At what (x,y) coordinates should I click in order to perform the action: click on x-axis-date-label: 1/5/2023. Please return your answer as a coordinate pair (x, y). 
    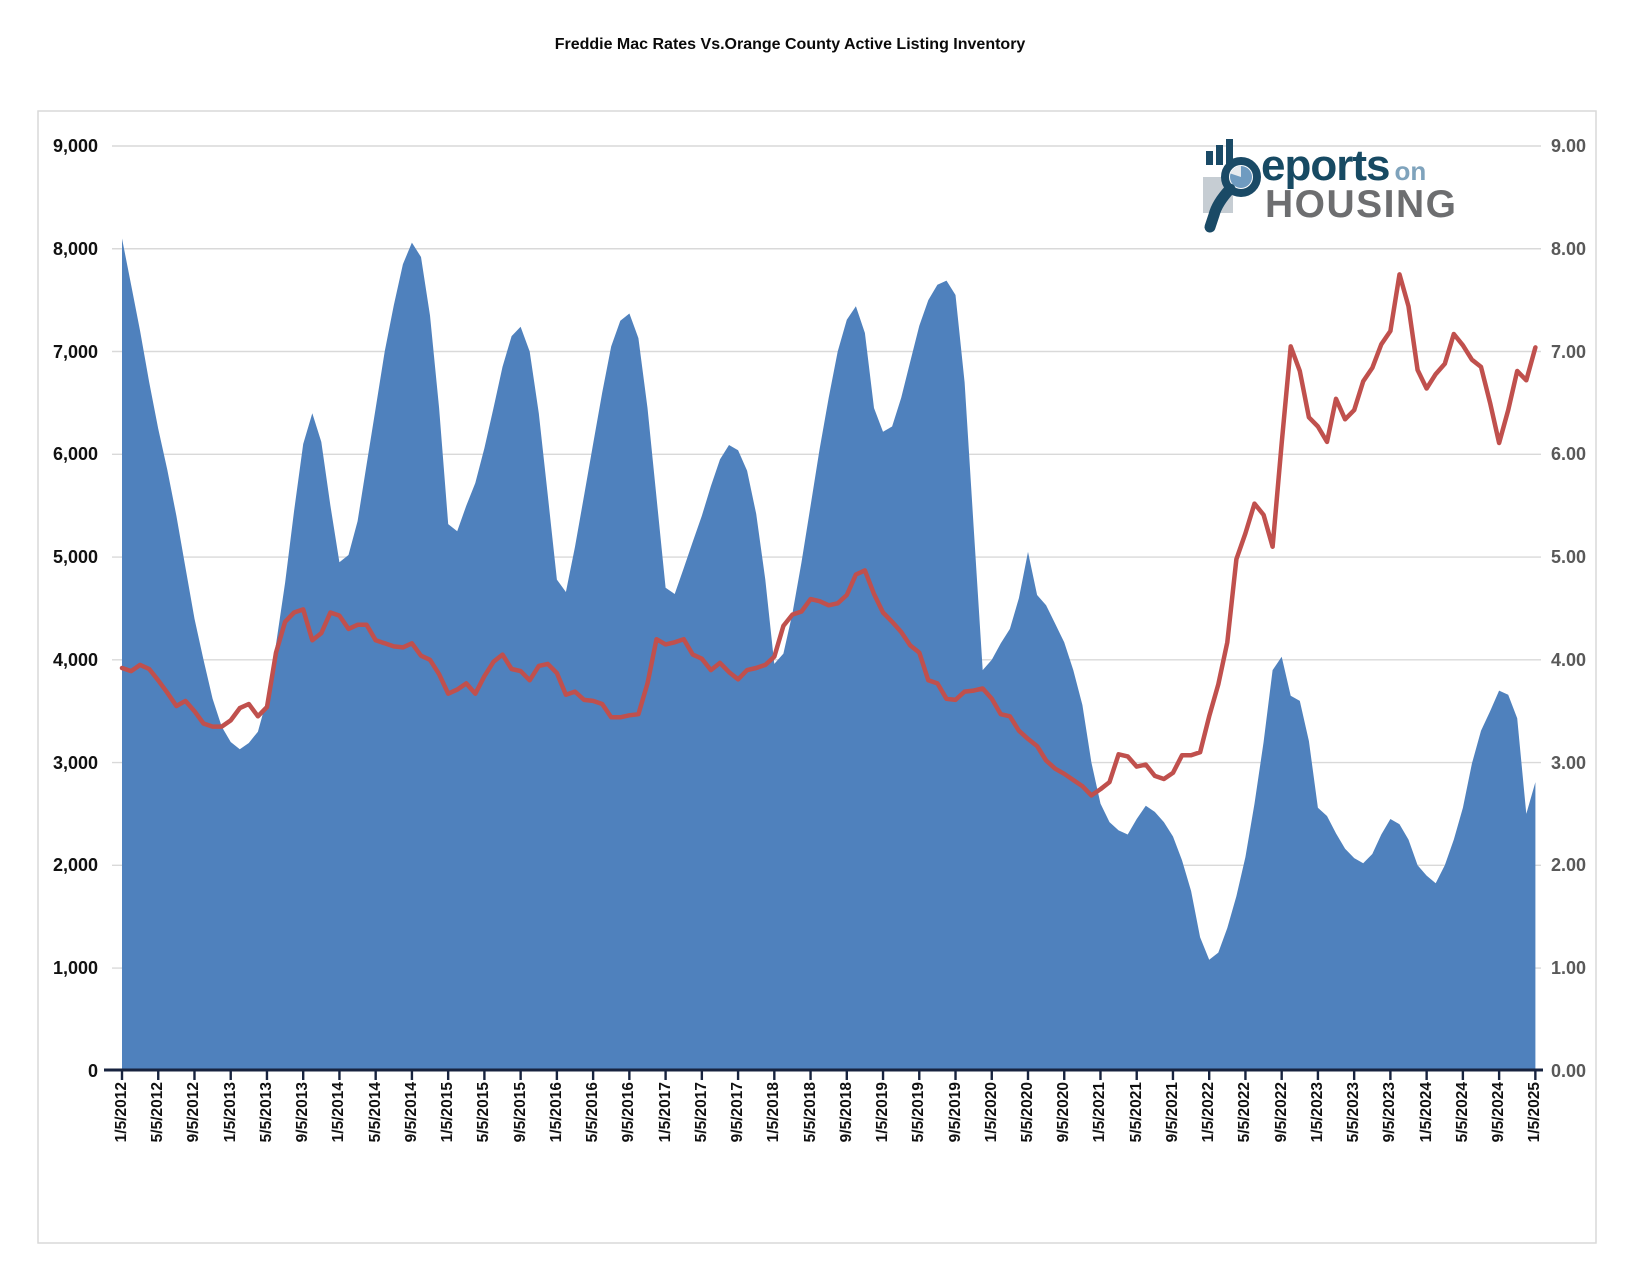
    Looking at the image, I should click on (1317, 1112).